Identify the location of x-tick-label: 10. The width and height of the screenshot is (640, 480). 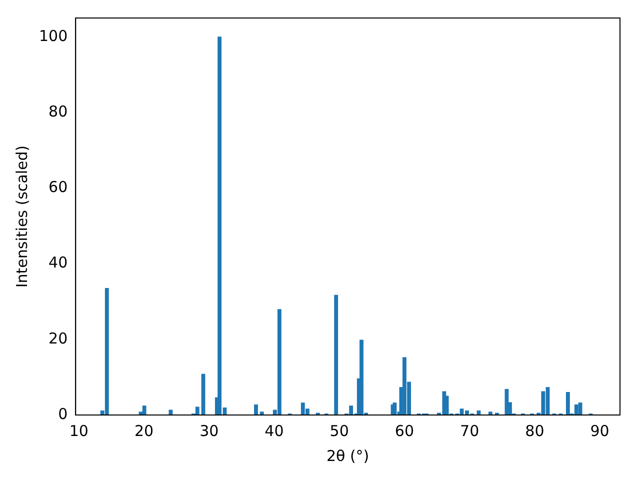
(78, 431).